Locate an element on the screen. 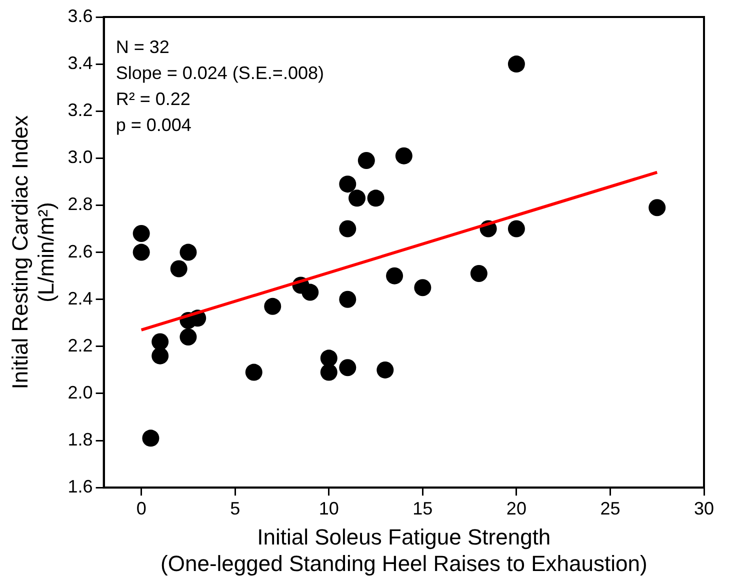 Image resolution: width=736 pixels, height=584 pixels. x-tick-label: 0 is located at coordinates (141, 508).